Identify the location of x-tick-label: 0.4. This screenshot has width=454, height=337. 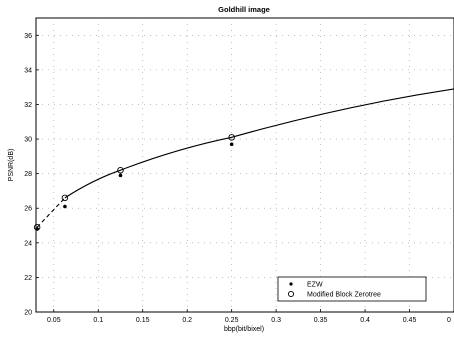
(365, 320).